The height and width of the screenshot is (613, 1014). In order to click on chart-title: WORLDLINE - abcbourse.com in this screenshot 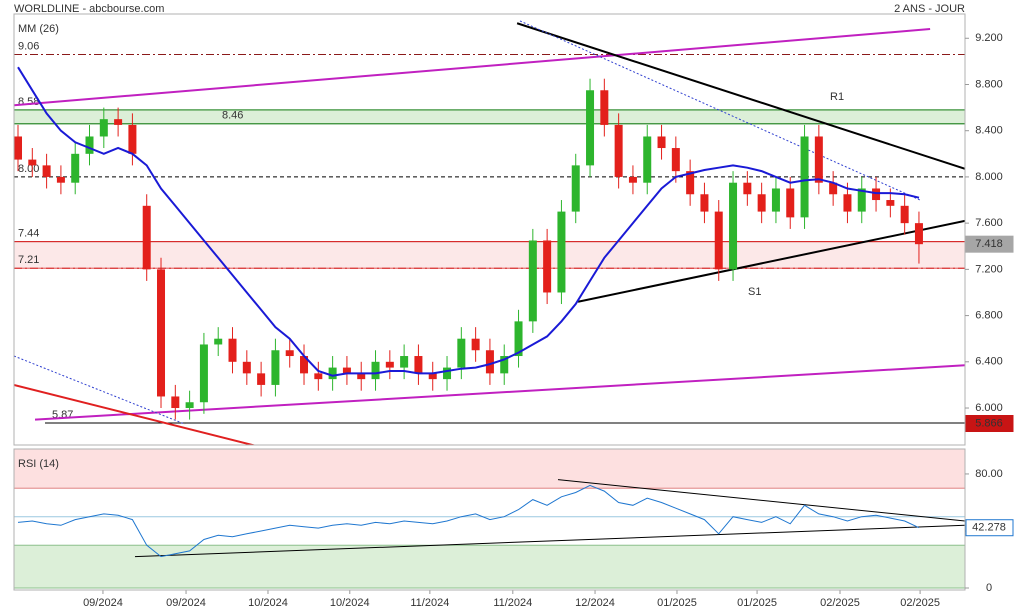, I will do `click(89, 9)`.